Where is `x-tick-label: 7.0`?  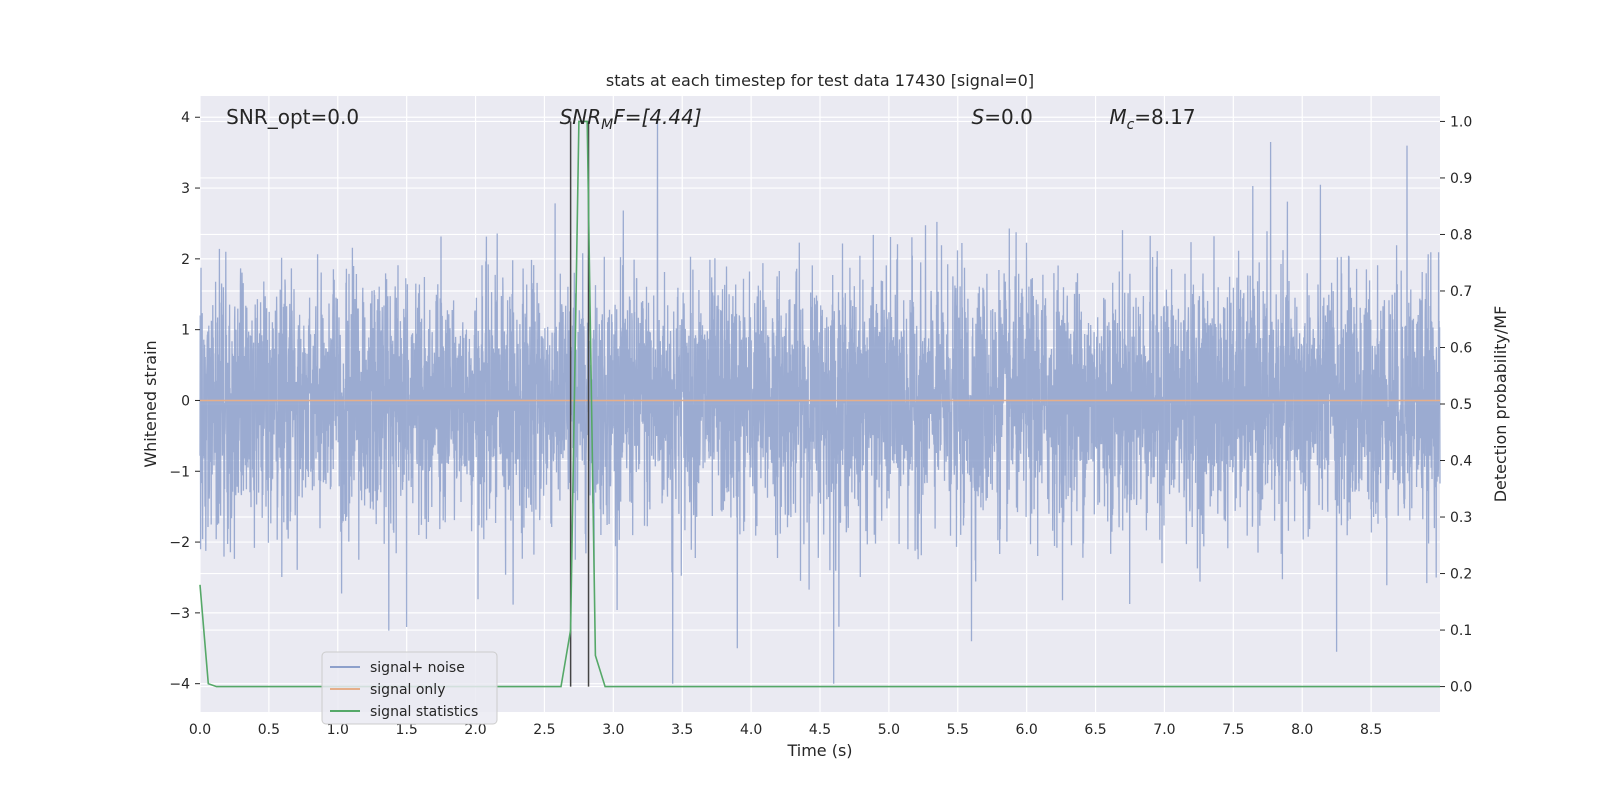 x-tick-label: 7.0 is located at coordinates (1164, 730).